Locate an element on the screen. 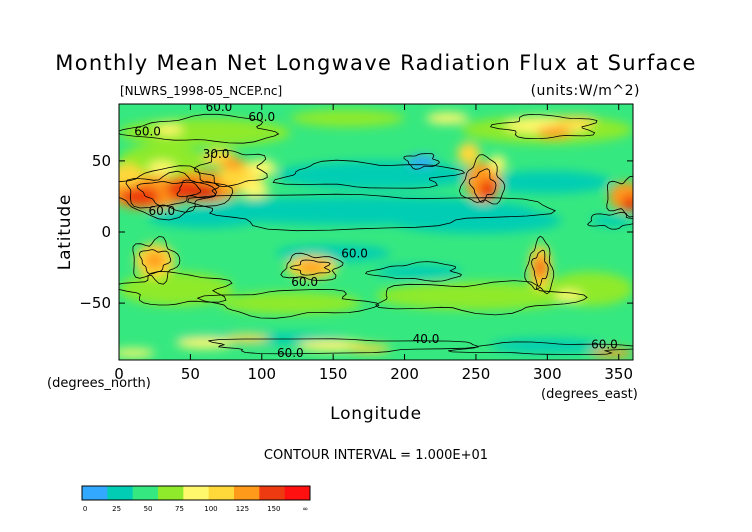  x-tick-label: 350 is located at coordinates (618, 374).